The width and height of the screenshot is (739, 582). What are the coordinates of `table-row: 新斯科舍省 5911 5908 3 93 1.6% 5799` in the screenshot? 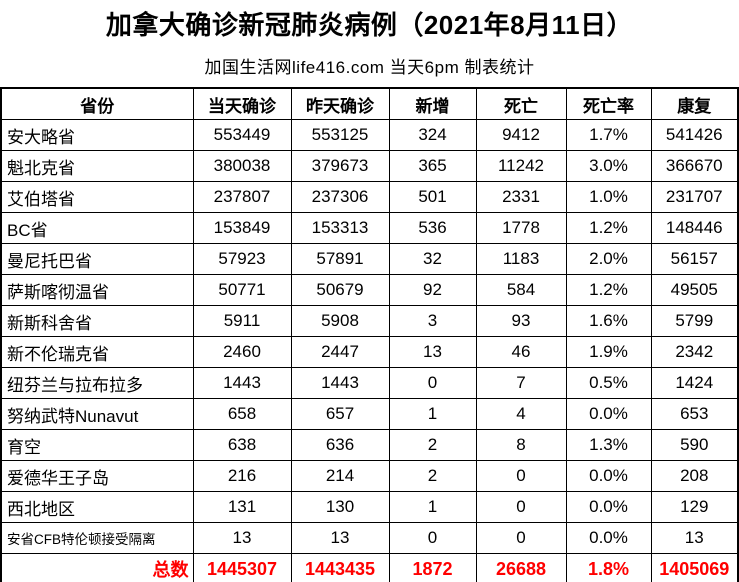 It's located at (369, 321).